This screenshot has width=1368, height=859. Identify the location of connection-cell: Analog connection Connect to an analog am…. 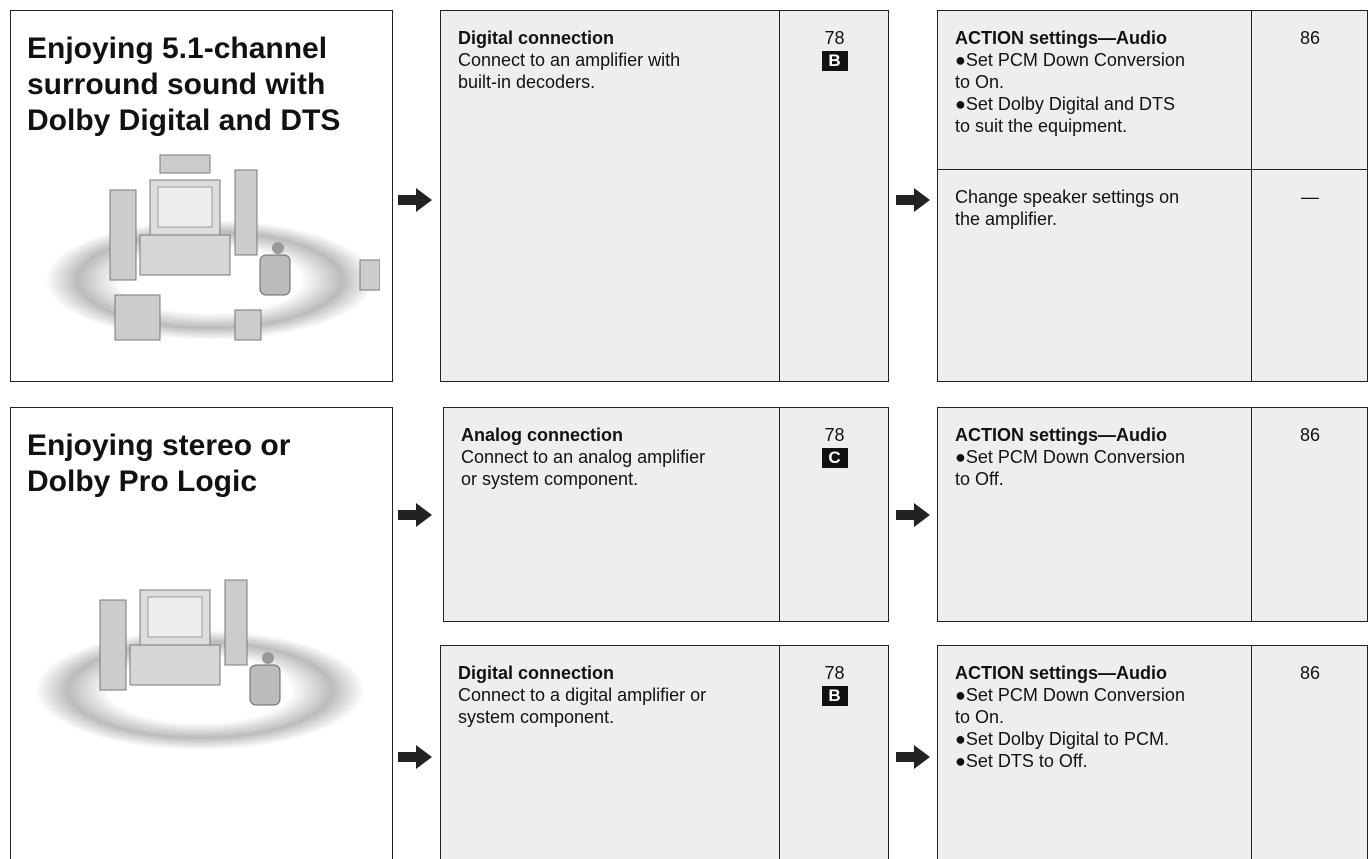
(666, 514).